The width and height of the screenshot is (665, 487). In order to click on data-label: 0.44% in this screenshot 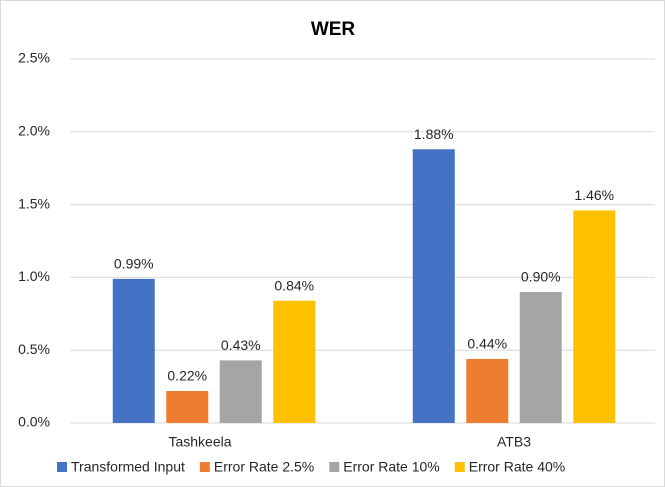, I will do `click(487, 344)`.